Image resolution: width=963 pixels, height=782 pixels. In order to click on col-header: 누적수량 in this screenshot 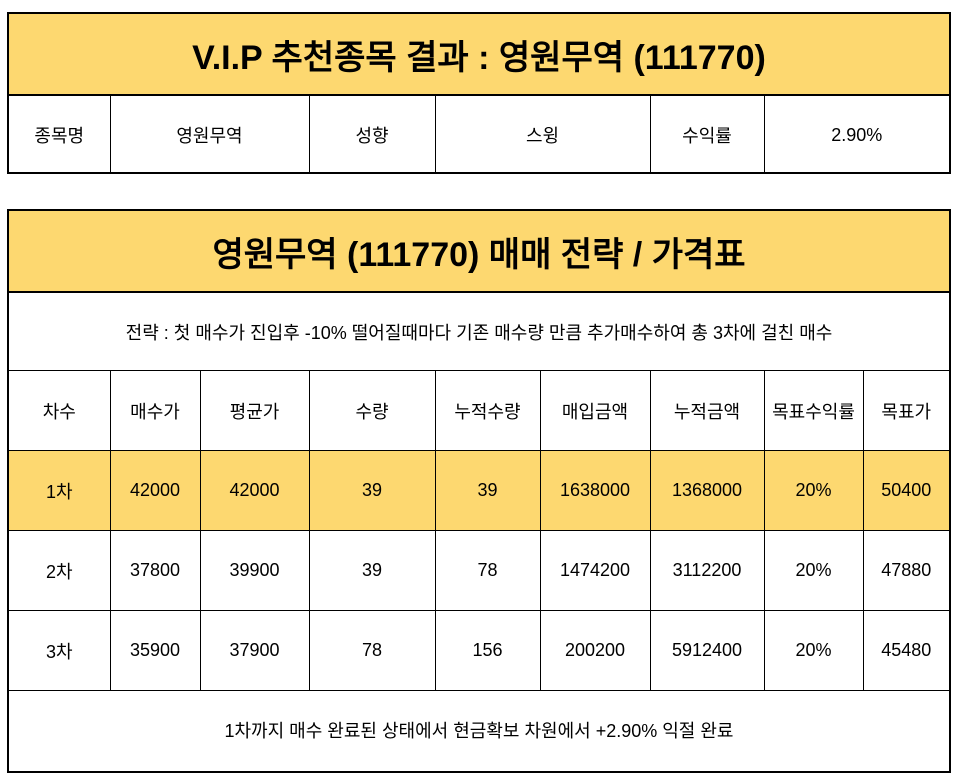, I will do `click(487, 411)`.